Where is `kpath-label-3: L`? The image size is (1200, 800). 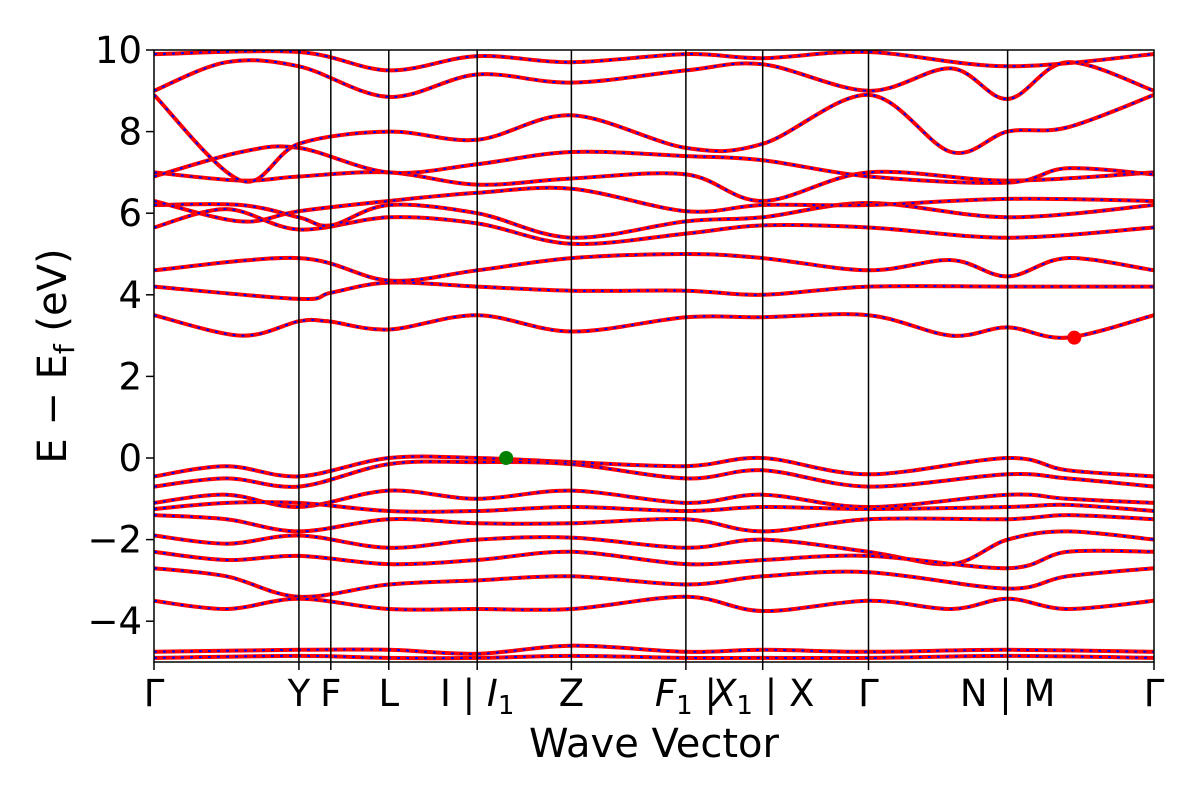 kpath-label-3: L is located at coordinates (388, 693).